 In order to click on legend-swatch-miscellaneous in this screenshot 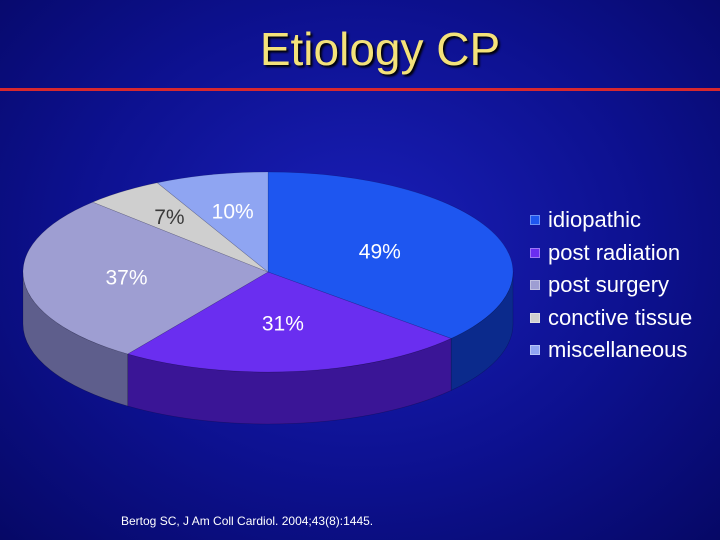, I will do `click(535, 350)`.